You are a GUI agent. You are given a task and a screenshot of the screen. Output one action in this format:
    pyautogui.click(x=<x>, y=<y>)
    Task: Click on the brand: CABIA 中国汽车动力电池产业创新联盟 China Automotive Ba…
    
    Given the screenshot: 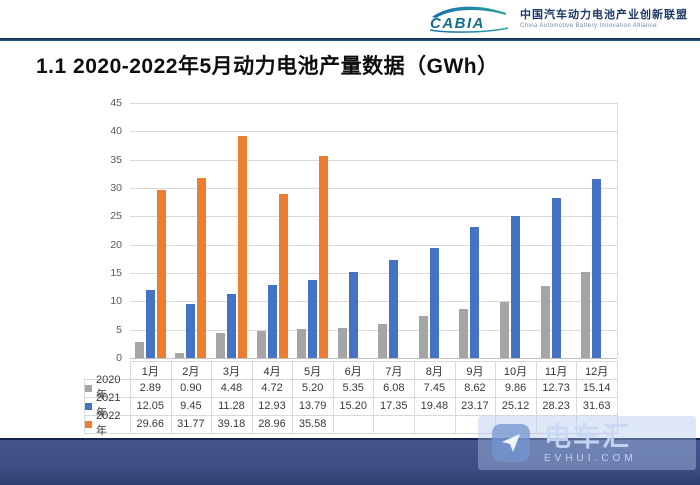 What is the action you would take?
    pyautogui.click(x=557, y=19)
    